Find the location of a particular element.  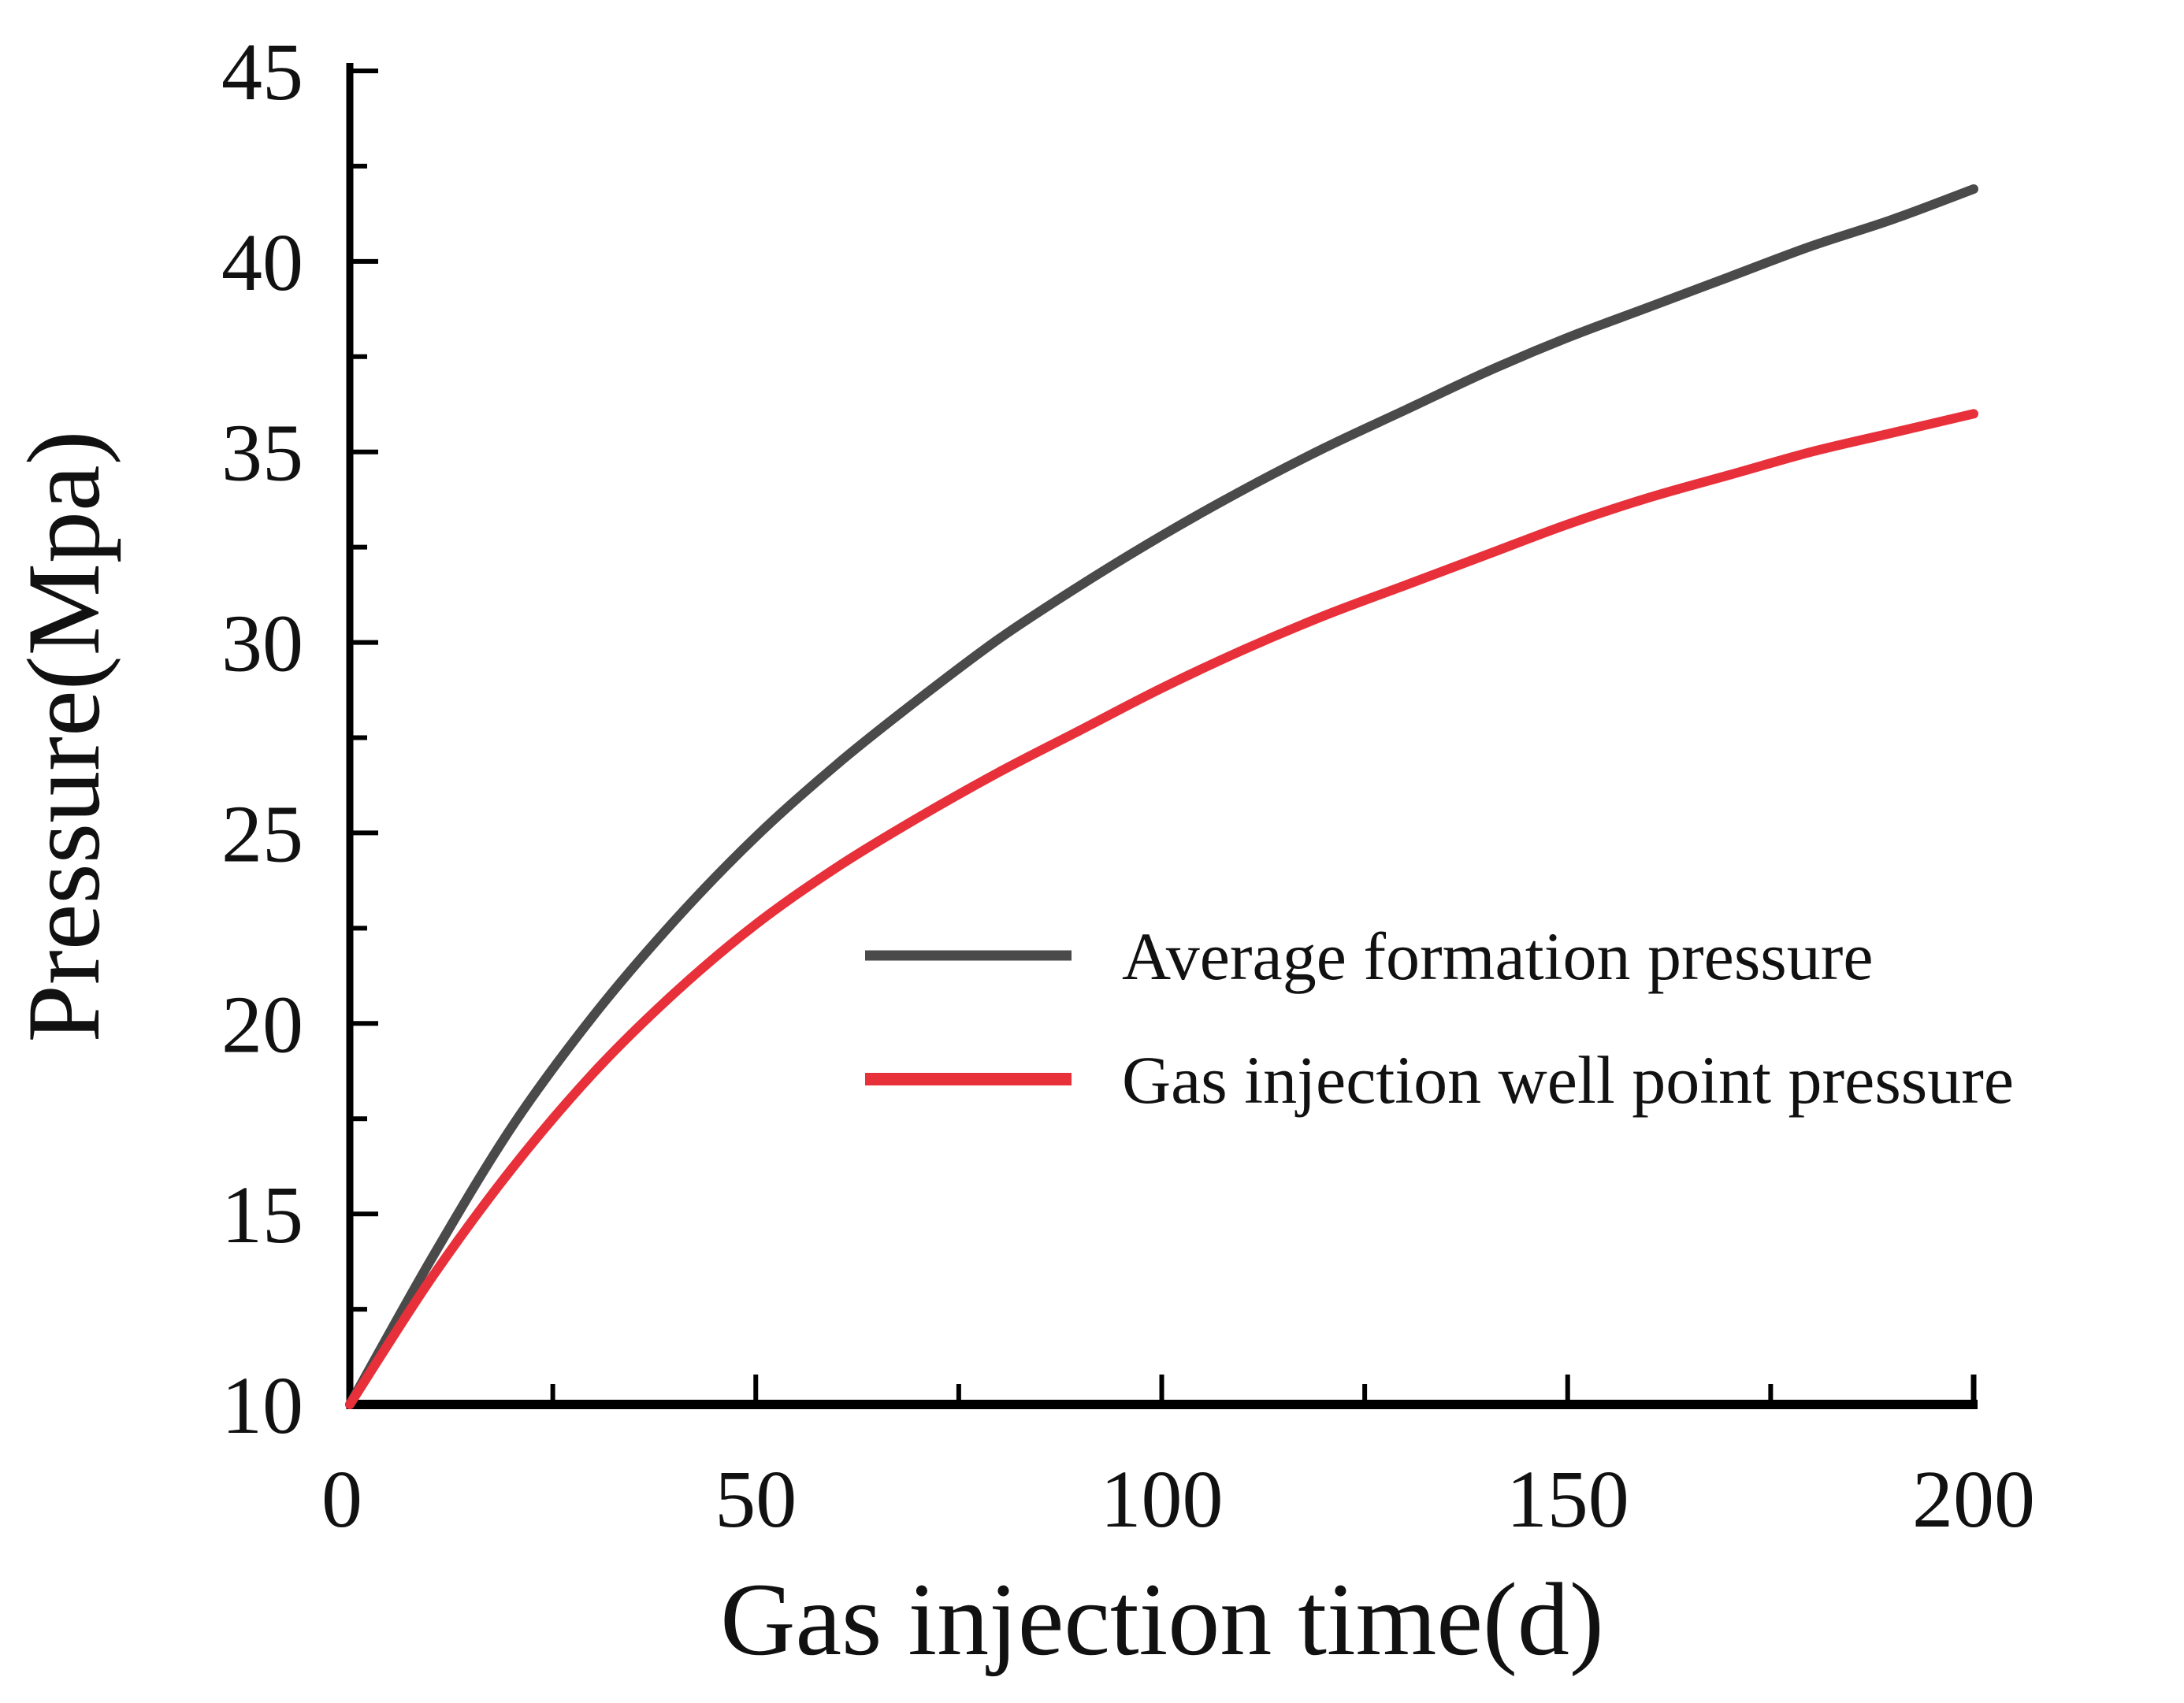

x-tick-label: 150 is located at coordinates (1567, 1499).